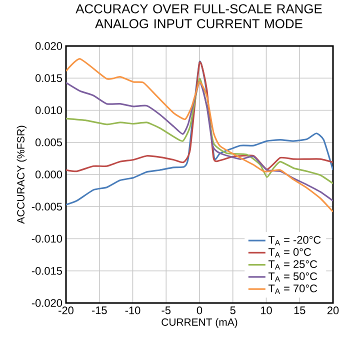  What do you see at coordinates (294, 241) in the screenshot?
I see `legend-label: T$_{A}$ = -20°C` at bounding box center [294, 241].